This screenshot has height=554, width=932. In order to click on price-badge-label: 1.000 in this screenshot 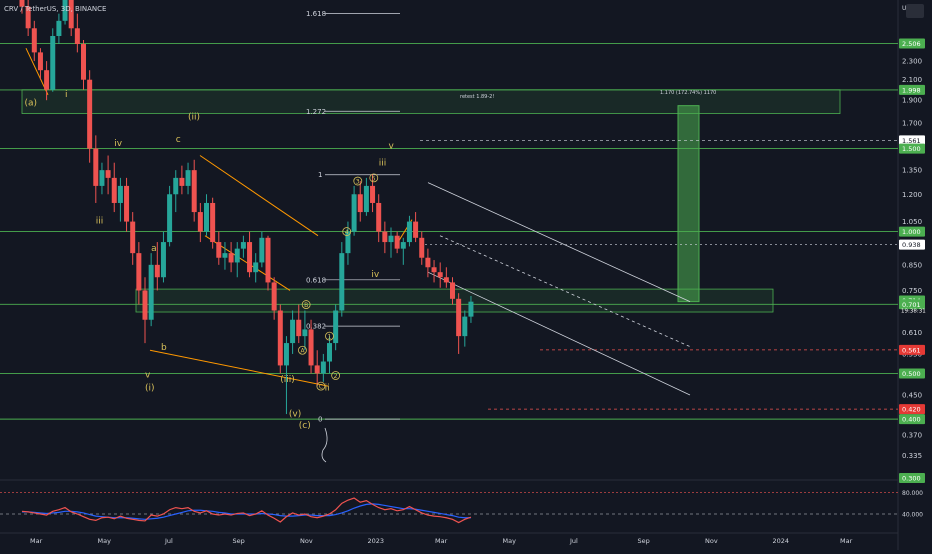, I will do `click(911, 232)`.